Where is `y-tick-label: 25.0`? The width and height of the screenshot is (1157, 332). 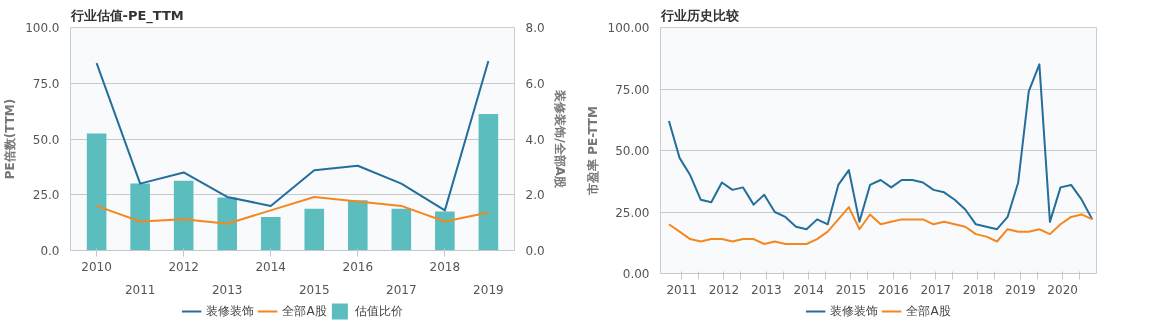 y-tick-label: 25.0 is located at coordinates (46, 195).